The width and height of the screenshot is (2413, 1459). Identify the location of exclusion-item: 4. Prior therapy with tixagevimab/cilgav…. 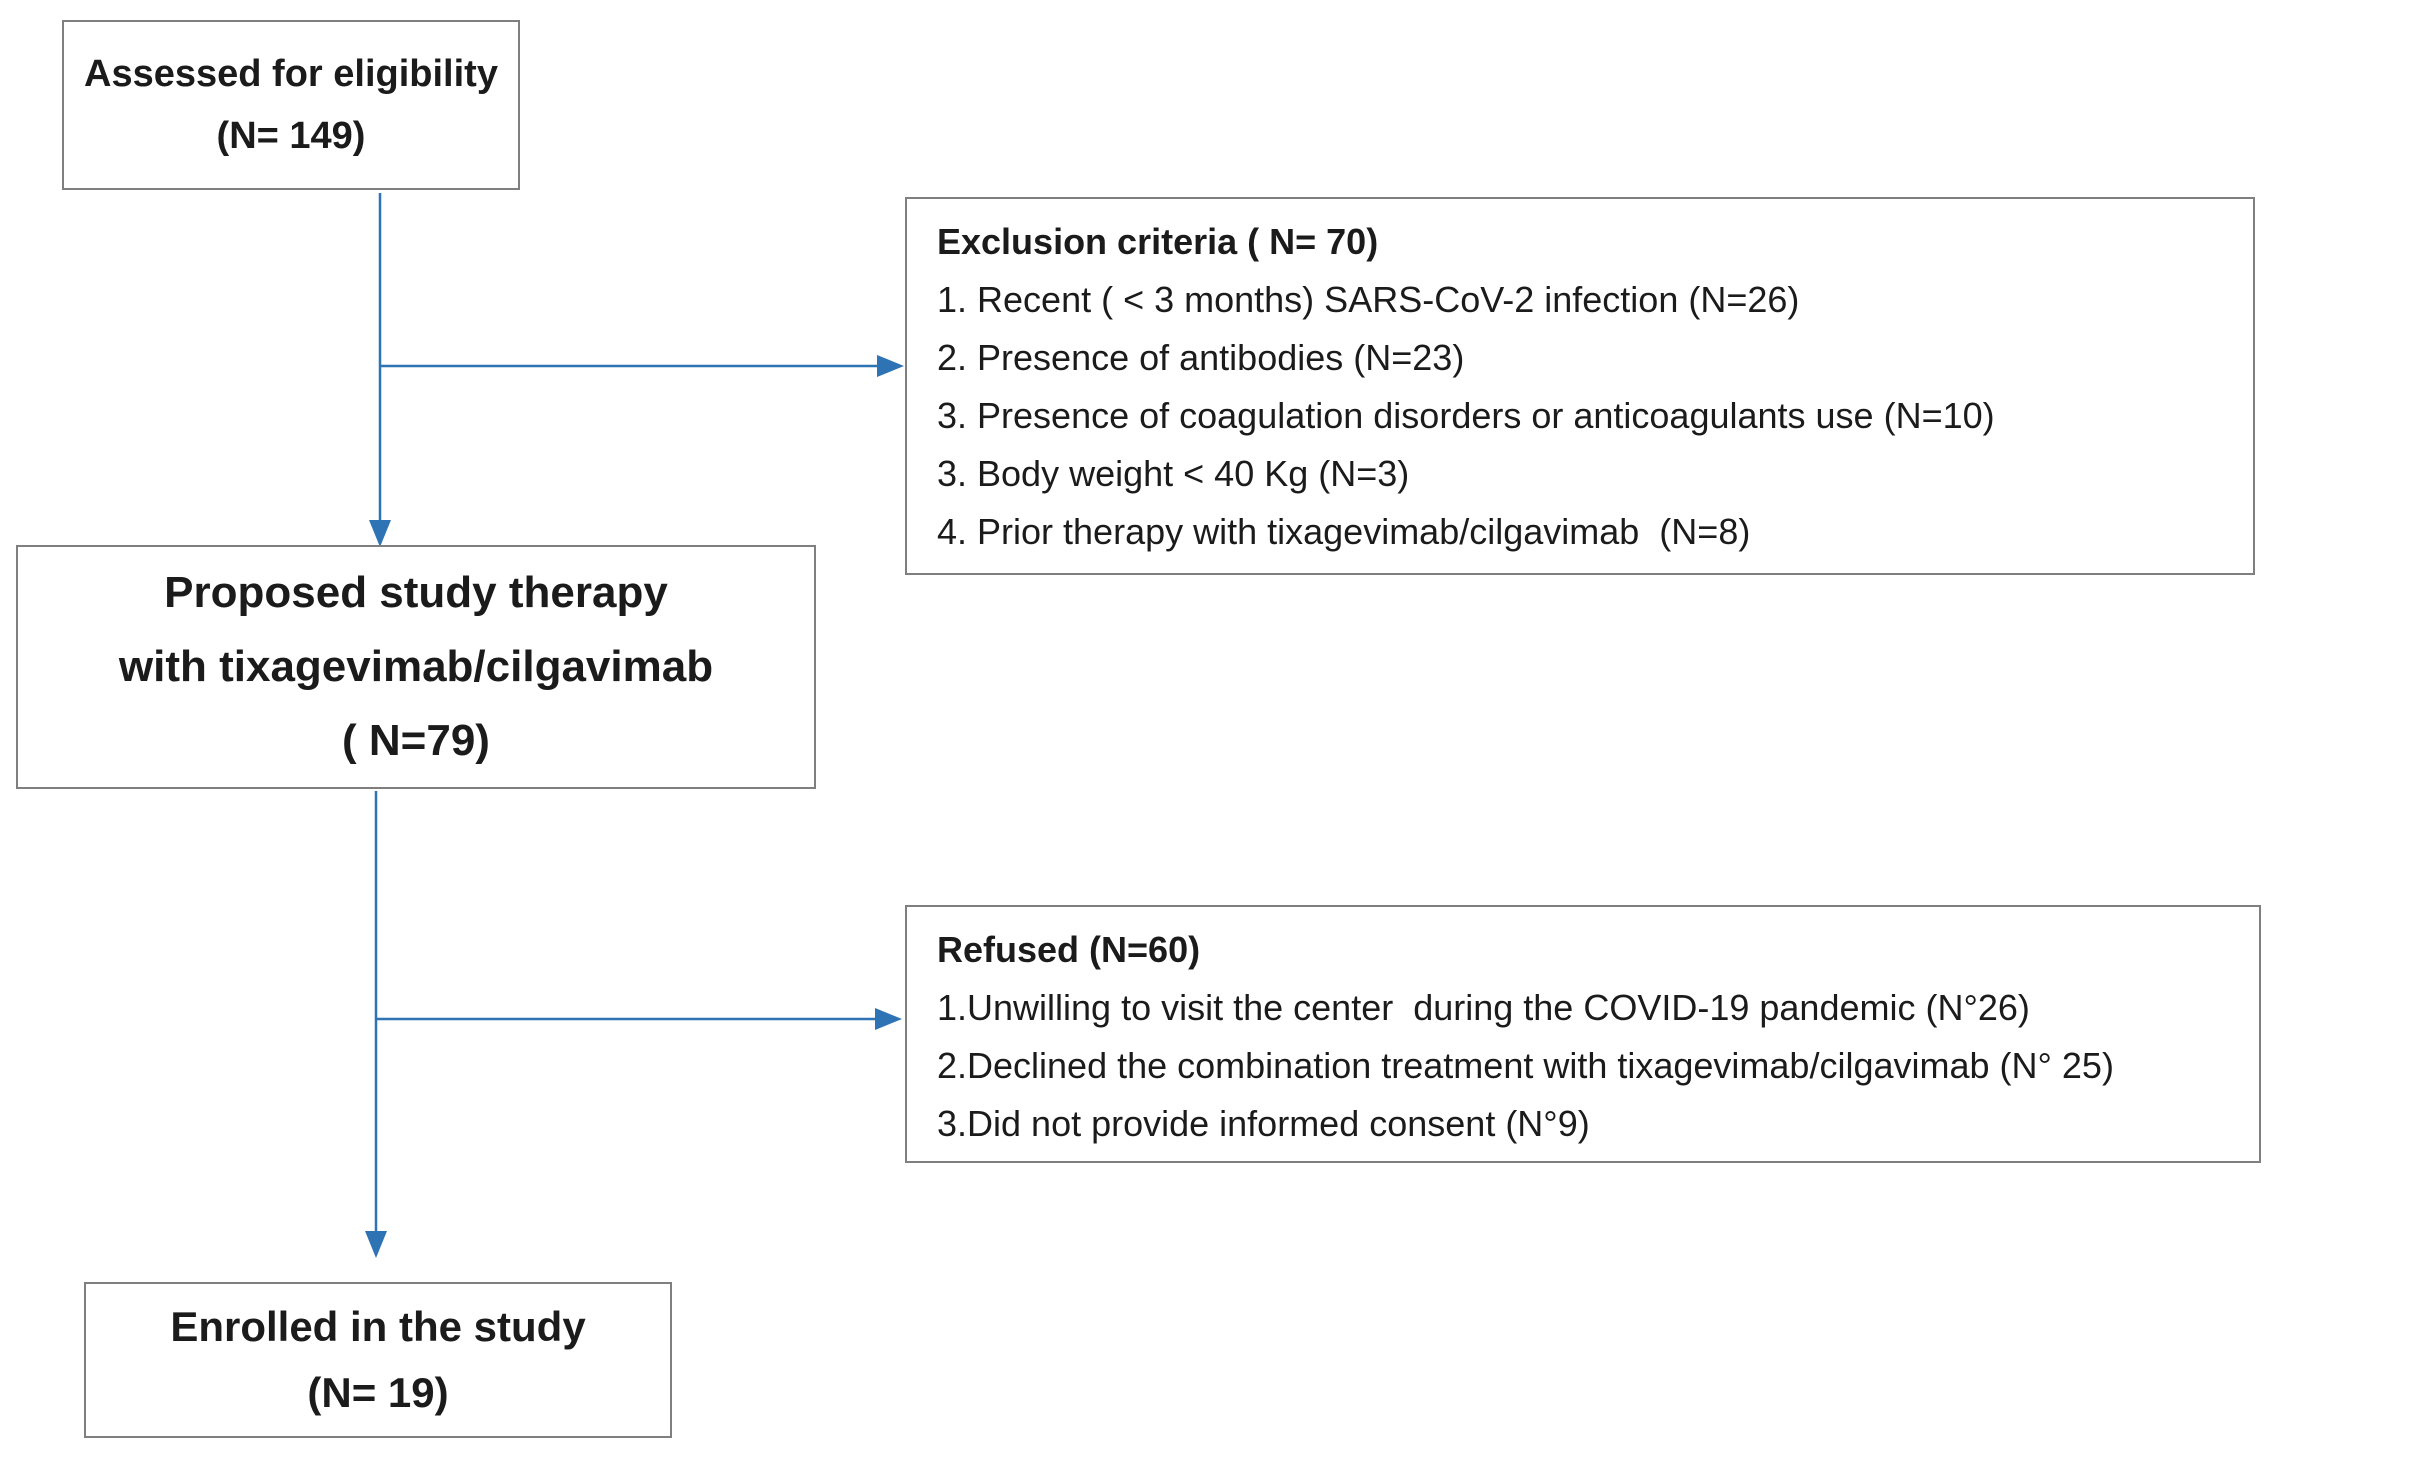
(1344, 531).